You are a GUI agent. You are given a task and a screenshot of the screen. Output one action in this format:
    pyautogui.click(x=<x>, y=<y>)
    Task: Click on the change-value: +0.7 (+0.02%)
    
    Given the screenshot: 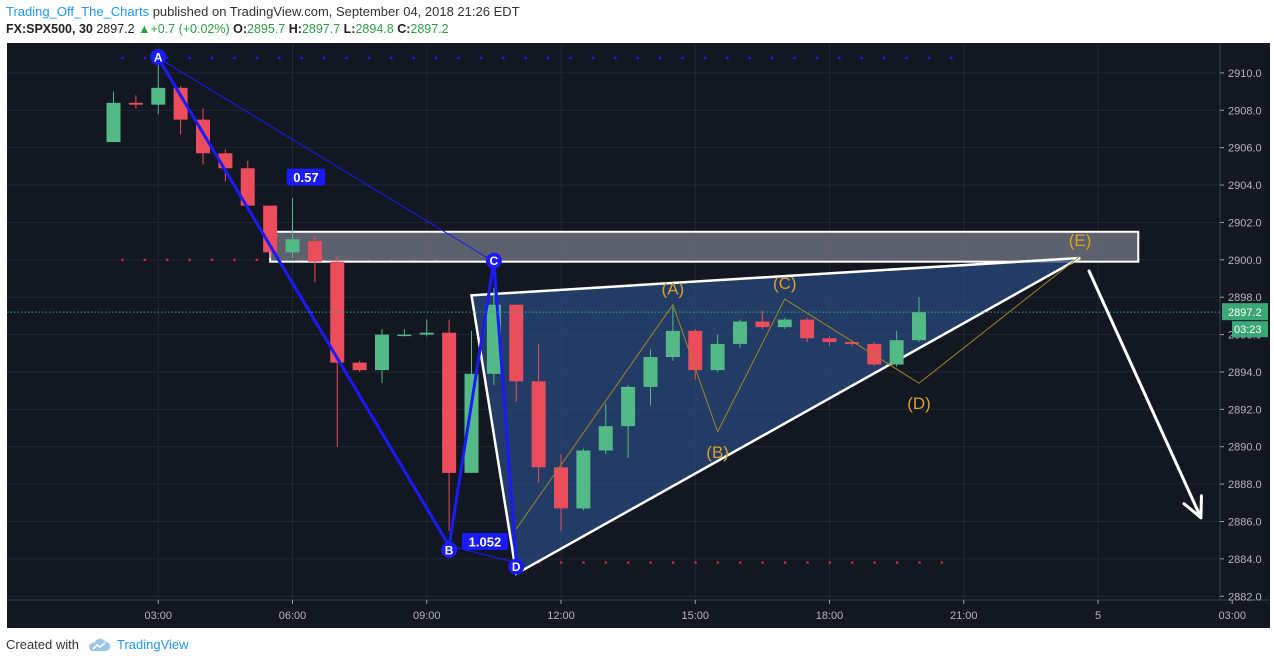 What is the action you would take?
    pyautogui.click(x=190, y=29)
    